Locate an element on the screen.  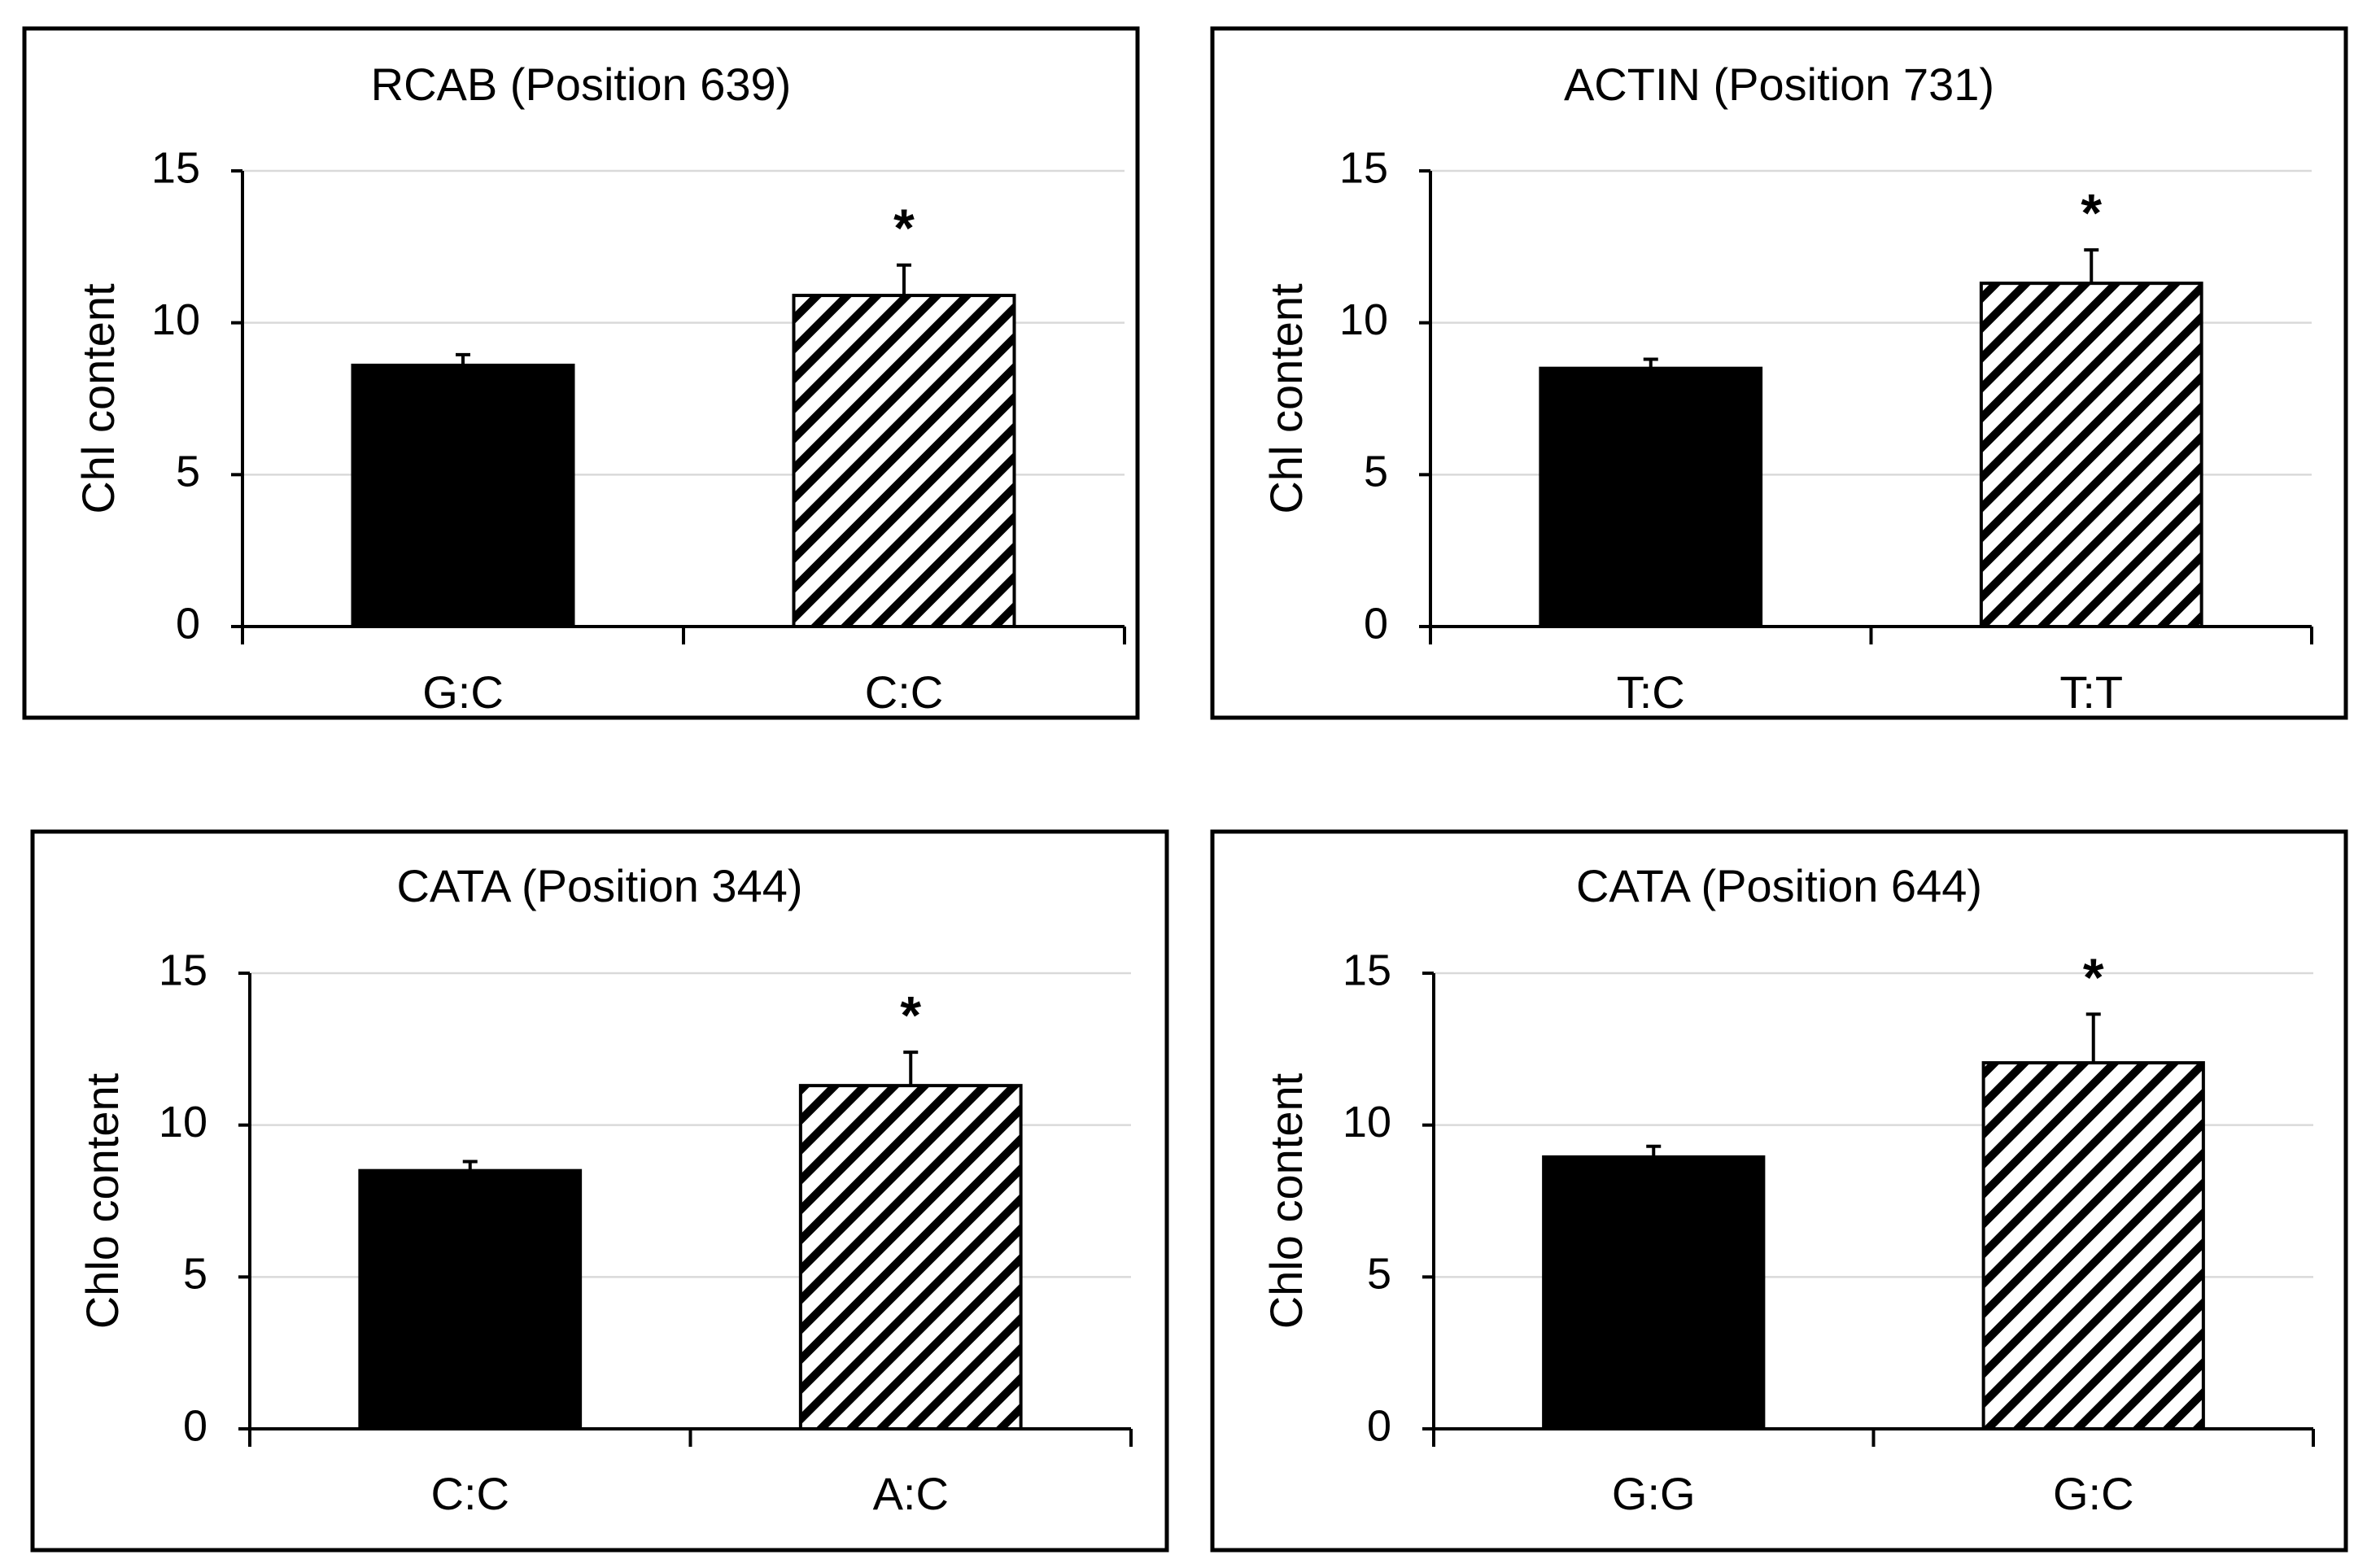
x-category-label: G:G is located at coordinates (1654, 1493).